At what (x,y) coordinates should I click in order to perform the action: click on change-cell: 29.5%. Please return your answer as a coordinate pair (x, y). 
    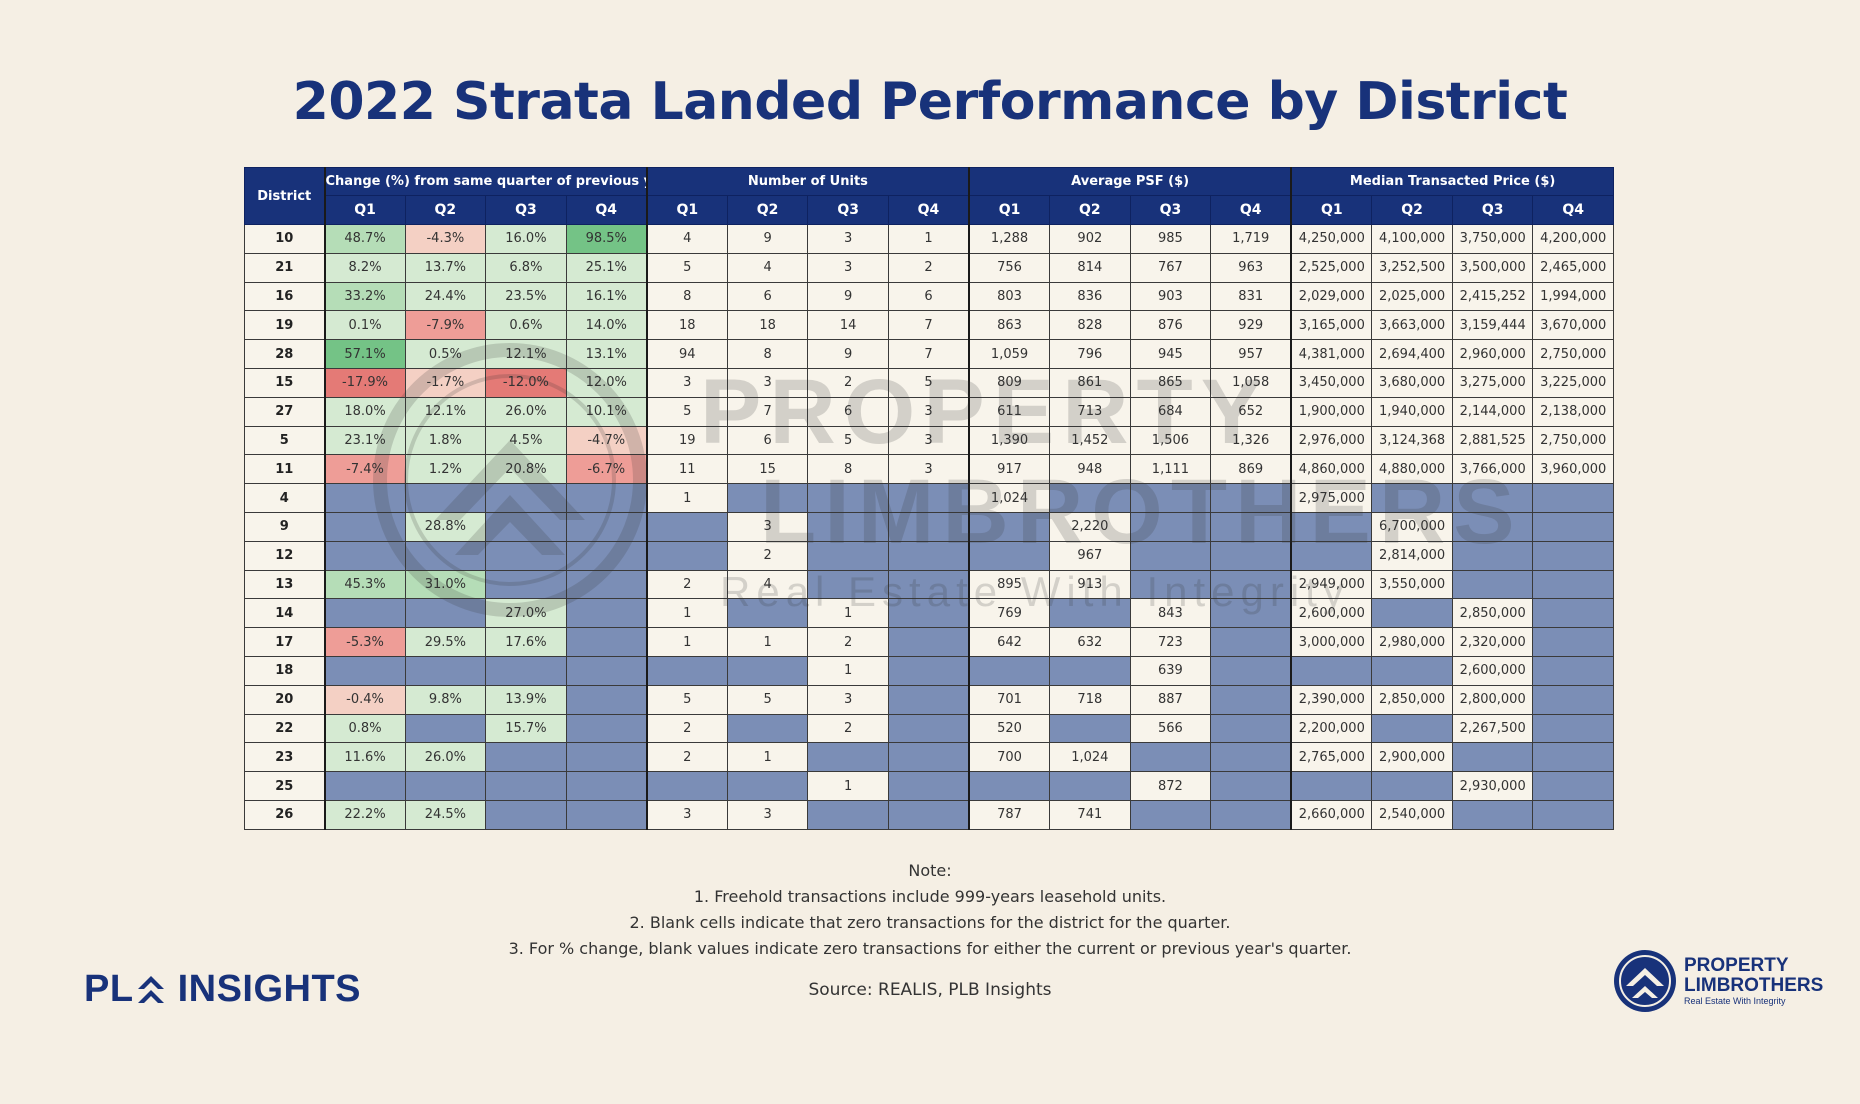
    Looking at the image, I should click on (445, 642).